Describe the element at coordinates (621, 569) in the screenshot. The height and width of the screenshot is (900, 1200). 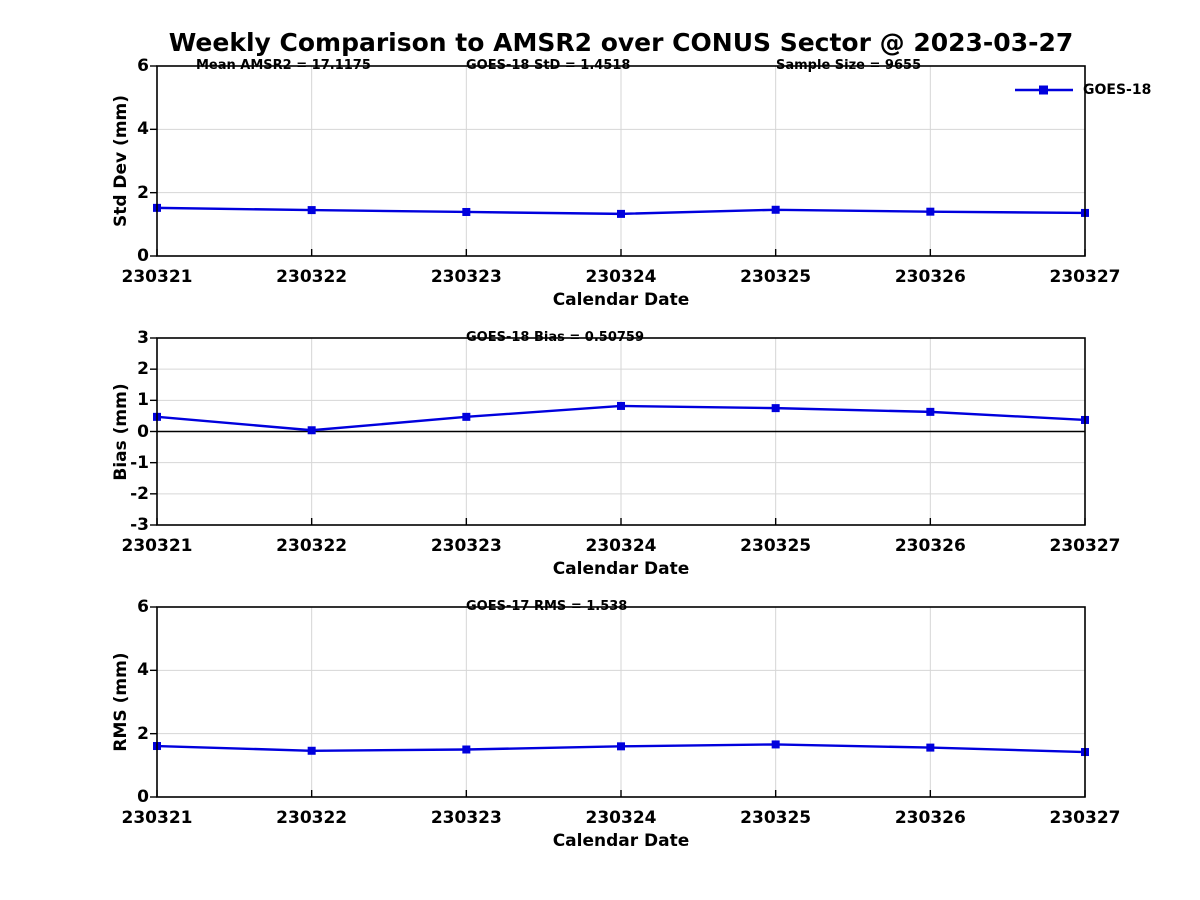
I see `bias-xaxis-label: Calendar Date` at that location.